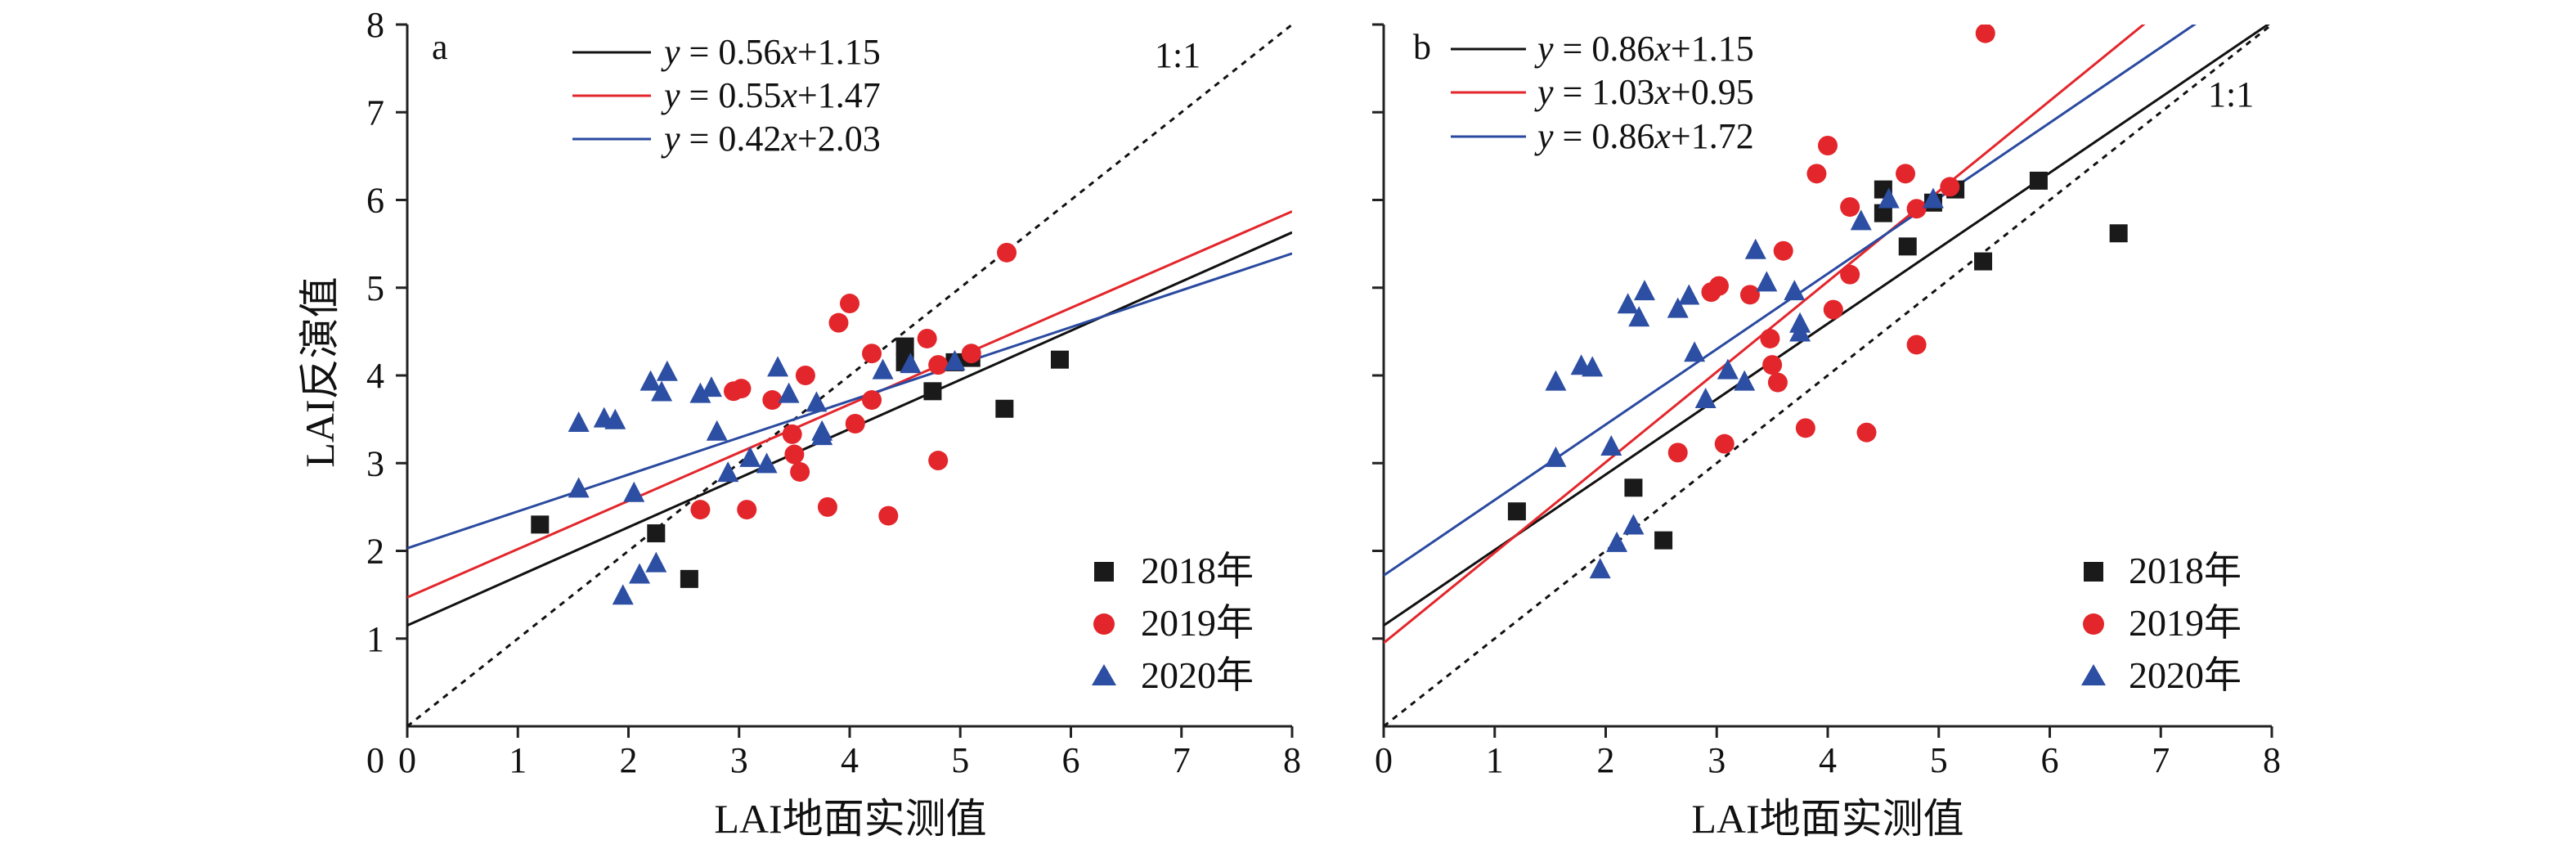 This screenshot has height=849, width=2576. Describe the element at coordinates (771, 139) in the screenshot. I see `equation-2020: y = 0.42x+2.03` at that location.